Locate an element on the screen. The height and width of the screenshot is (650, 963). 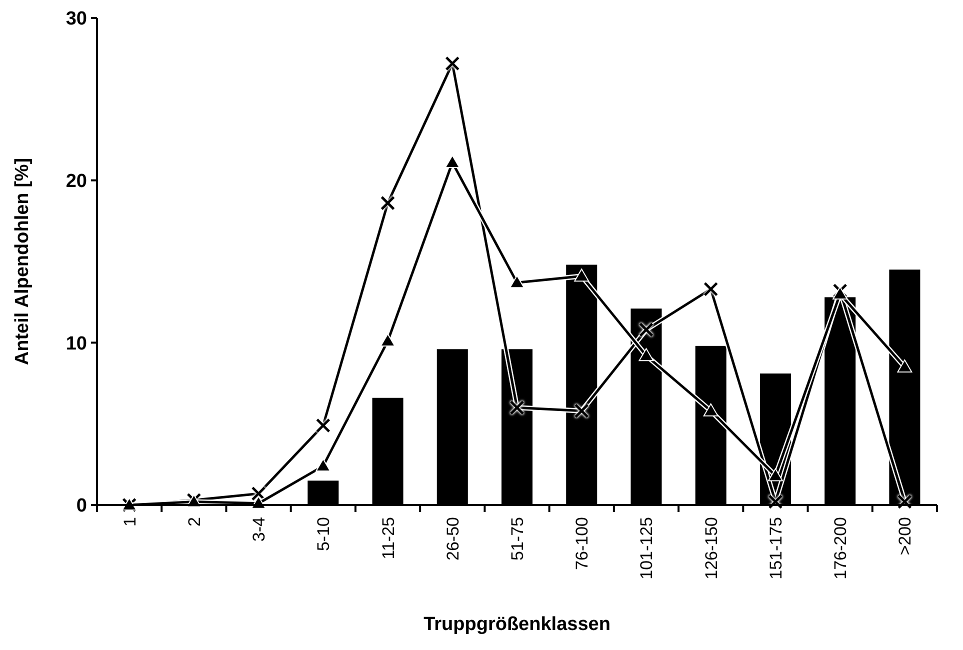
x-tick-label: 2 is located at coordinates (194, 521).